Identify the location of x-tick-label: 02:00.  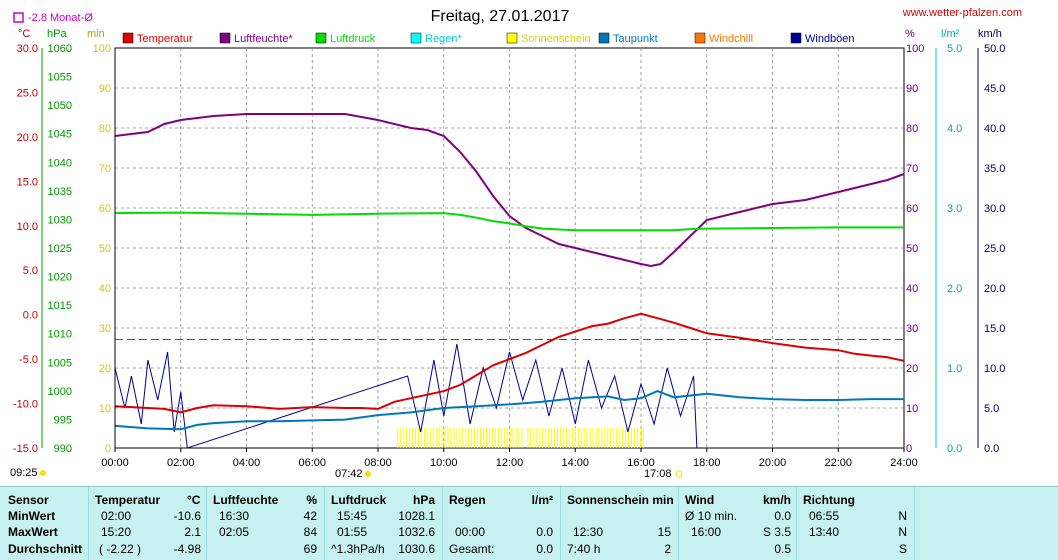
(181, 463).